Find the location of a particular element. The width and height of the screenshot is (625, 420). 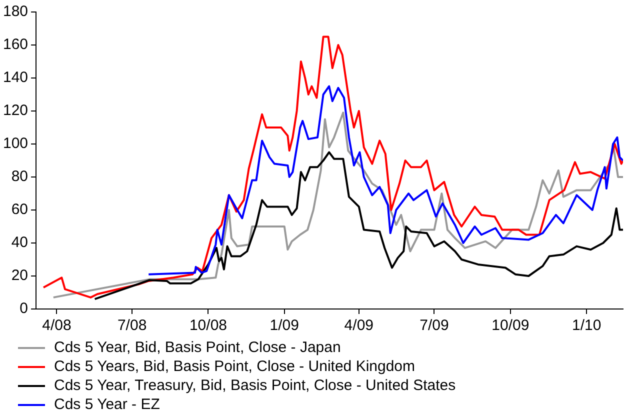

x-tick-label: 10/09 is located at coordinates (511, 325).